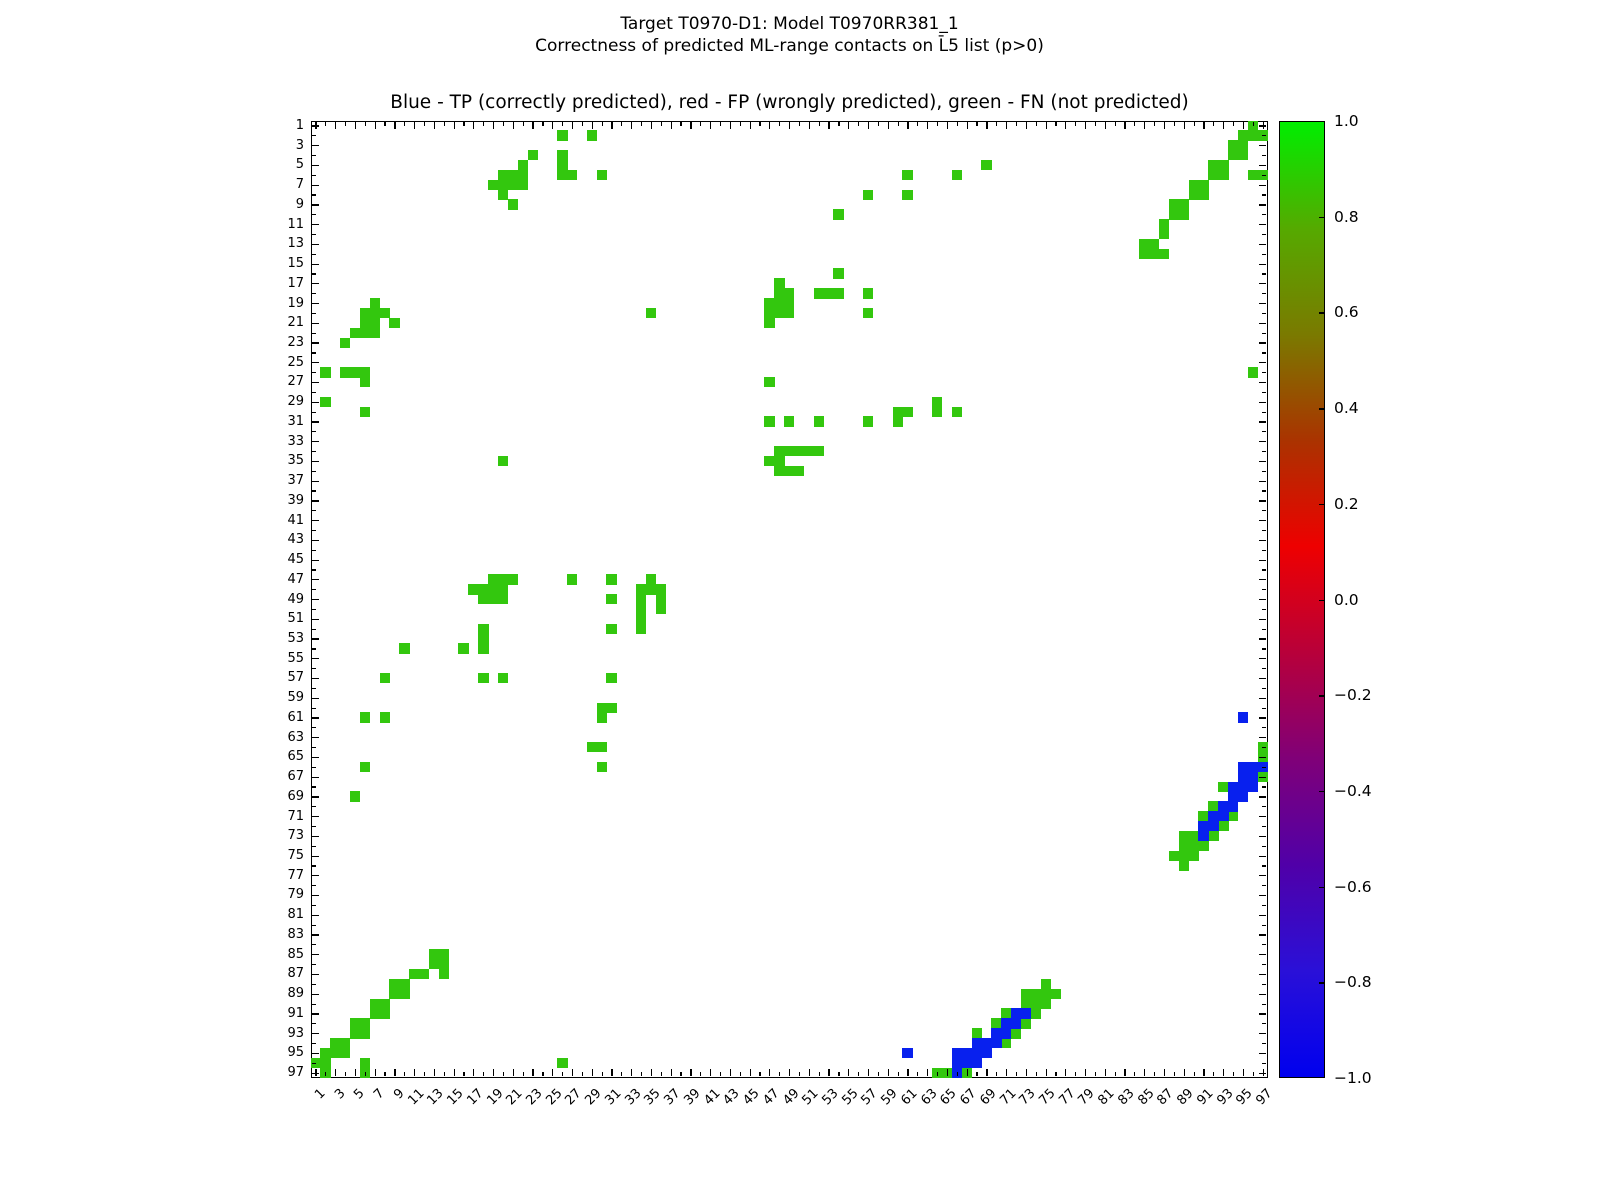 Image resolution: width=1600 pixels, height=1200 pixels. I want to click on y-tick-label: 3, so click(299, 145).